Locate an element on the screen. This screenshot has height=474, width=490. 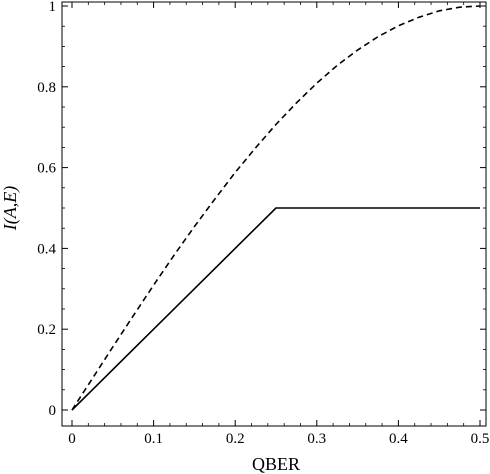
y-tick-label: 0 is located at coordinates (53, 411).